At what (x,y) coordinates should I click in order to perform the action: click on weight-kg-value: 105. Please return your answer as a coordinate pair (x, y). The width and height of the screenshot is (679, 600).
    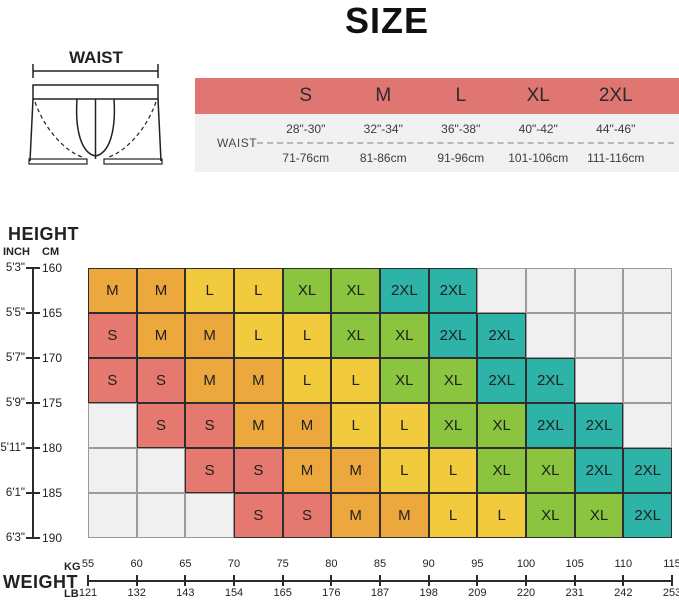
    Looking at the image, I should click on (574, 564).